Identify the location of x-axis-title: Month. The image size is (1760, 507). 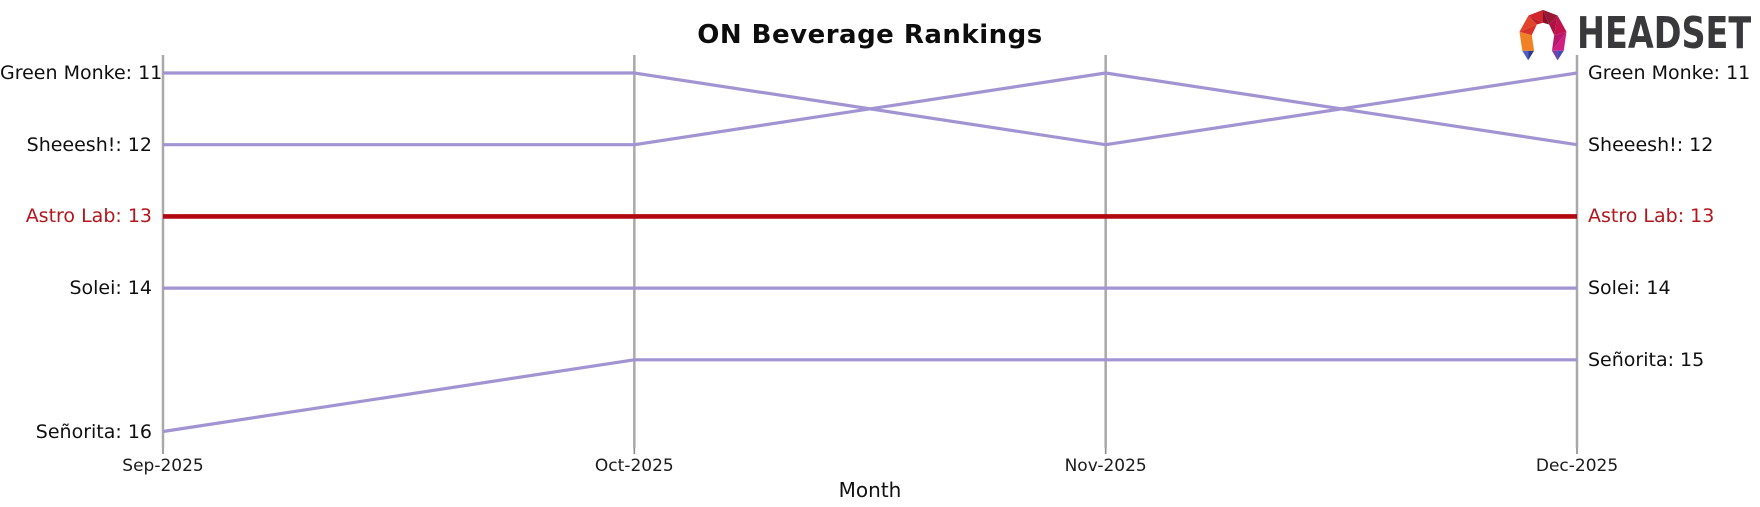
(870, 490).